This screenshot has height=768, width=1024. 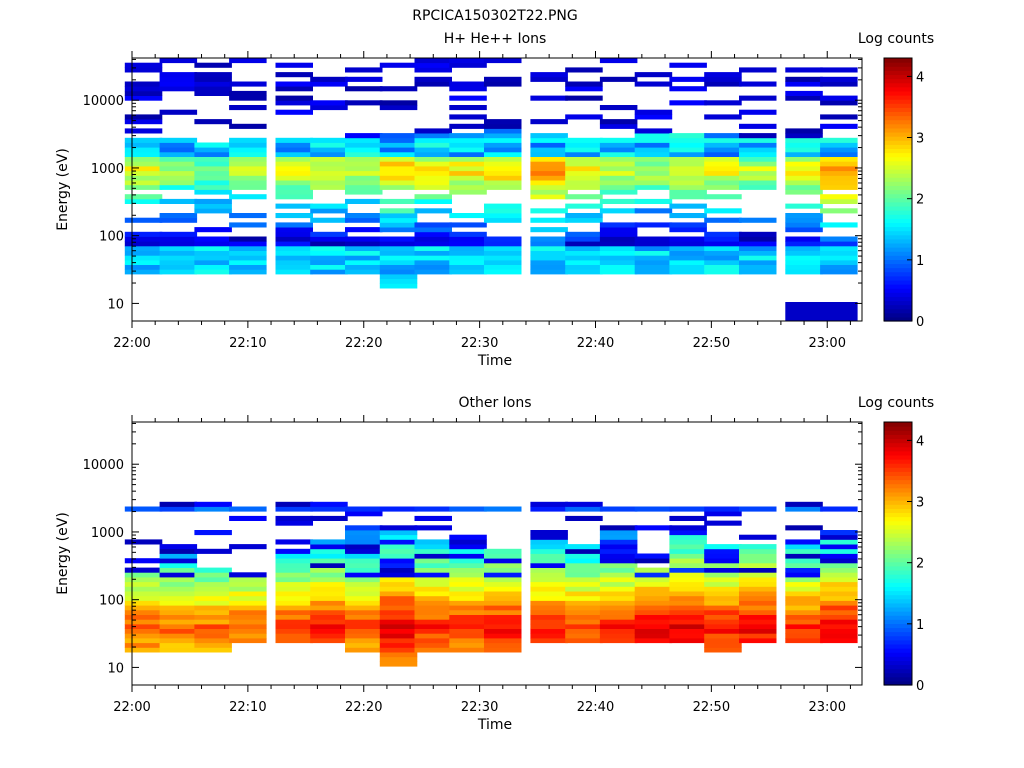 I want to click on y-axis-label: Energy (eV), so click(x=63, y=189).